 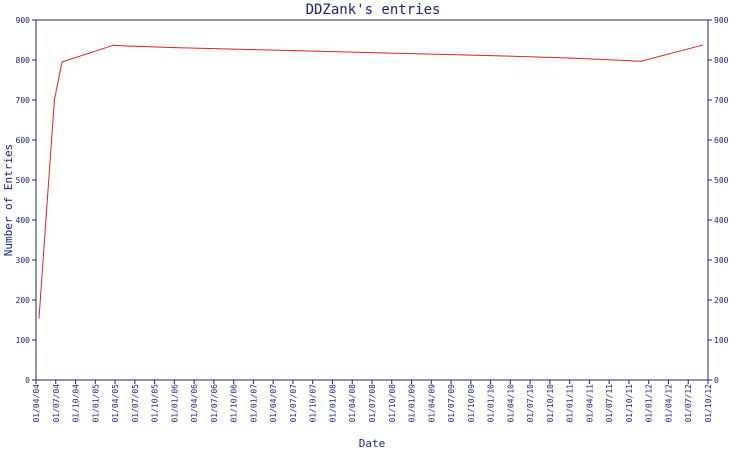 What do you see at coordinates (23, 20) in the screenshot?
I see `y-tick-label-left: 900` at bounding box center [23, 20].